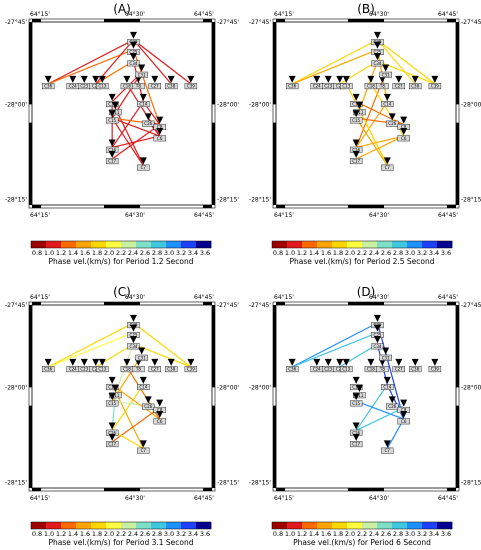 This screenshot has width=481, height=550. What do you see at coordinates (96, 369) in the screenshot?
I see `station-label: C20` at bounding box center [96, 369].